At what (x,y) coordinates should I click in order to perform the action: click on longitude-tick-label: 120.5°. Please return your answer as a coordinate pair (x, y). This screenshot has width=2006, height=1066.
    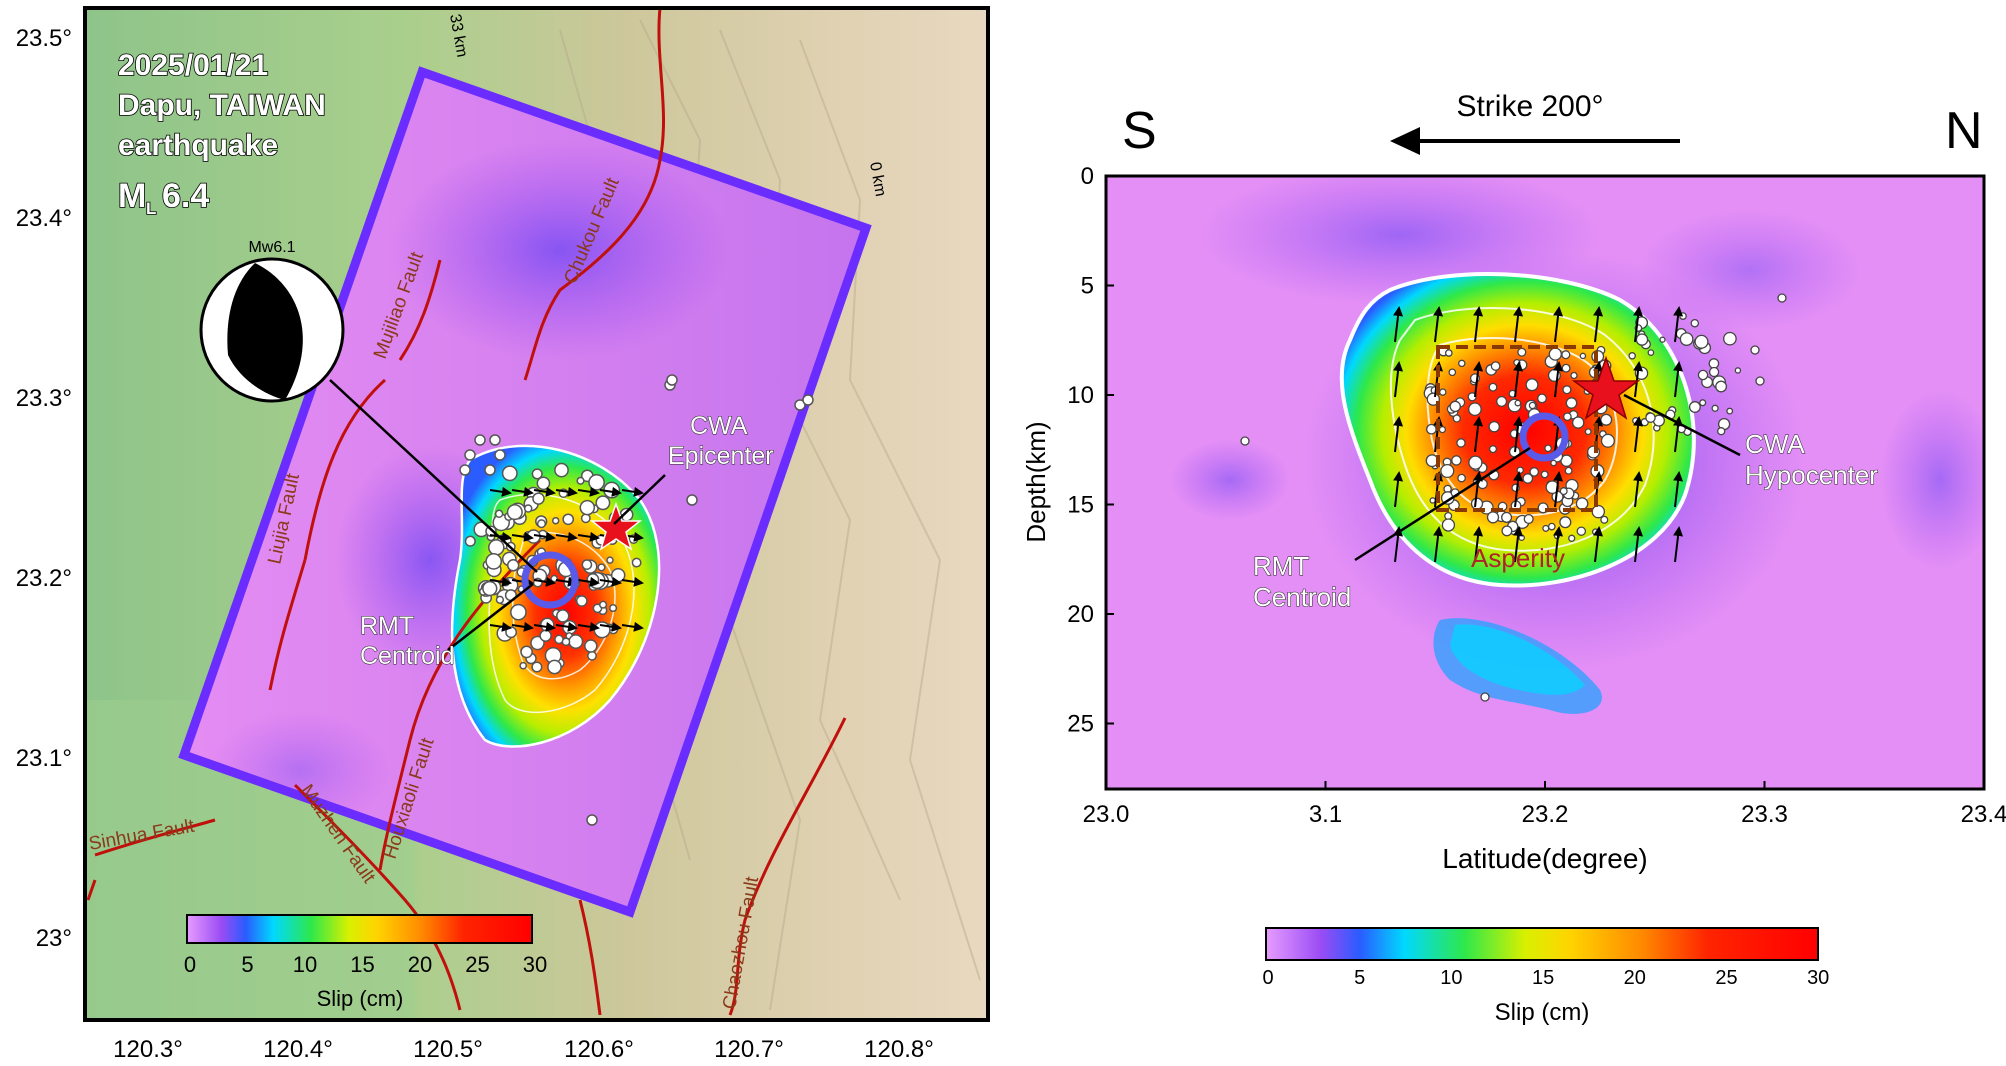
    Looking at the image, I should click on (448, 1049).